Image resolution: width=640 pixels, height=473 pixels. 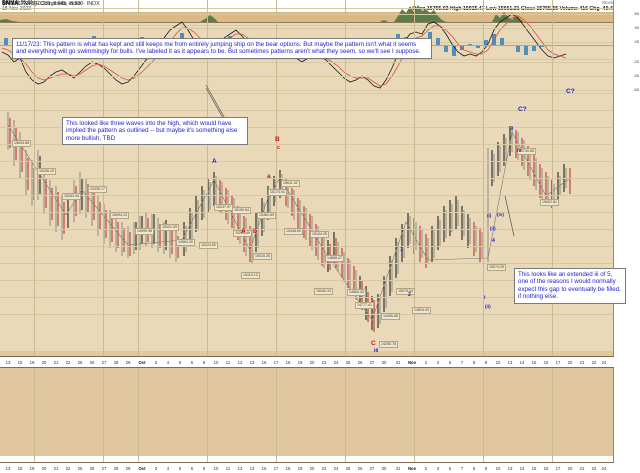 I want to click on wave-label: a, so click(x=269, y=176).